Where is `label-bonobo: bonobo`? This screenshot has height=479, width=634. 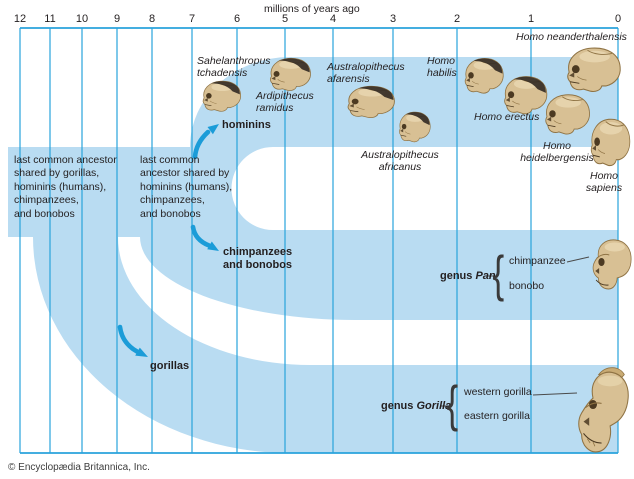 label-bonobo: bonobo is located at coordinates (527, 286).